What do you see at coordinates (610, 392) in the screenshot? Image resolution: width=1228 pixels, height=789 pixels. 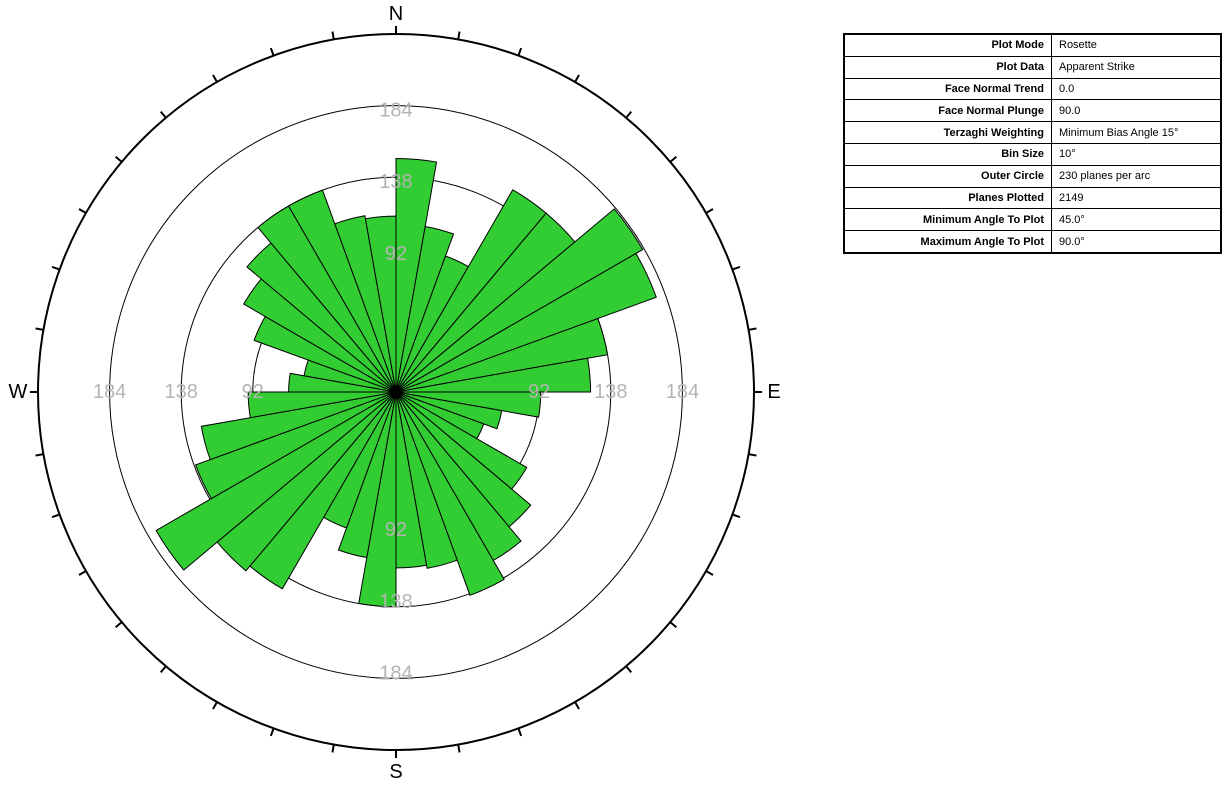 I see `ring-label-east: 138` at bounding box center [610, 392].